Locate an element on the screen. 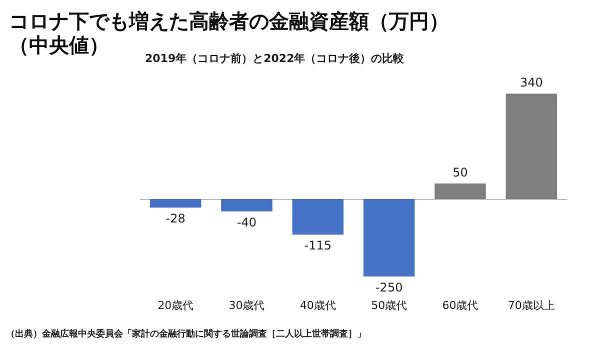 The image size is (597, 347). x-tick-label: 60歳代 is located at coordinates (460, 305).